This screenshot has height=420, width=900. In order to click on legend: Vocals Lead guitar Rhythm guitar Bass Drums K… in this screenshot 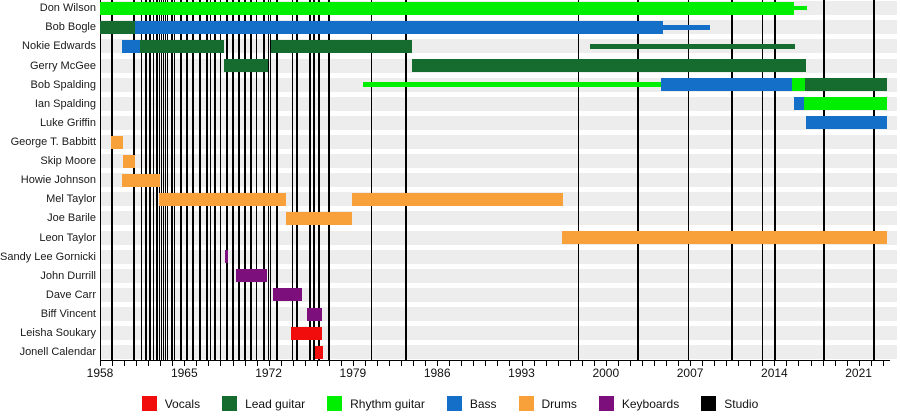, I will do `click(450, 403)`.